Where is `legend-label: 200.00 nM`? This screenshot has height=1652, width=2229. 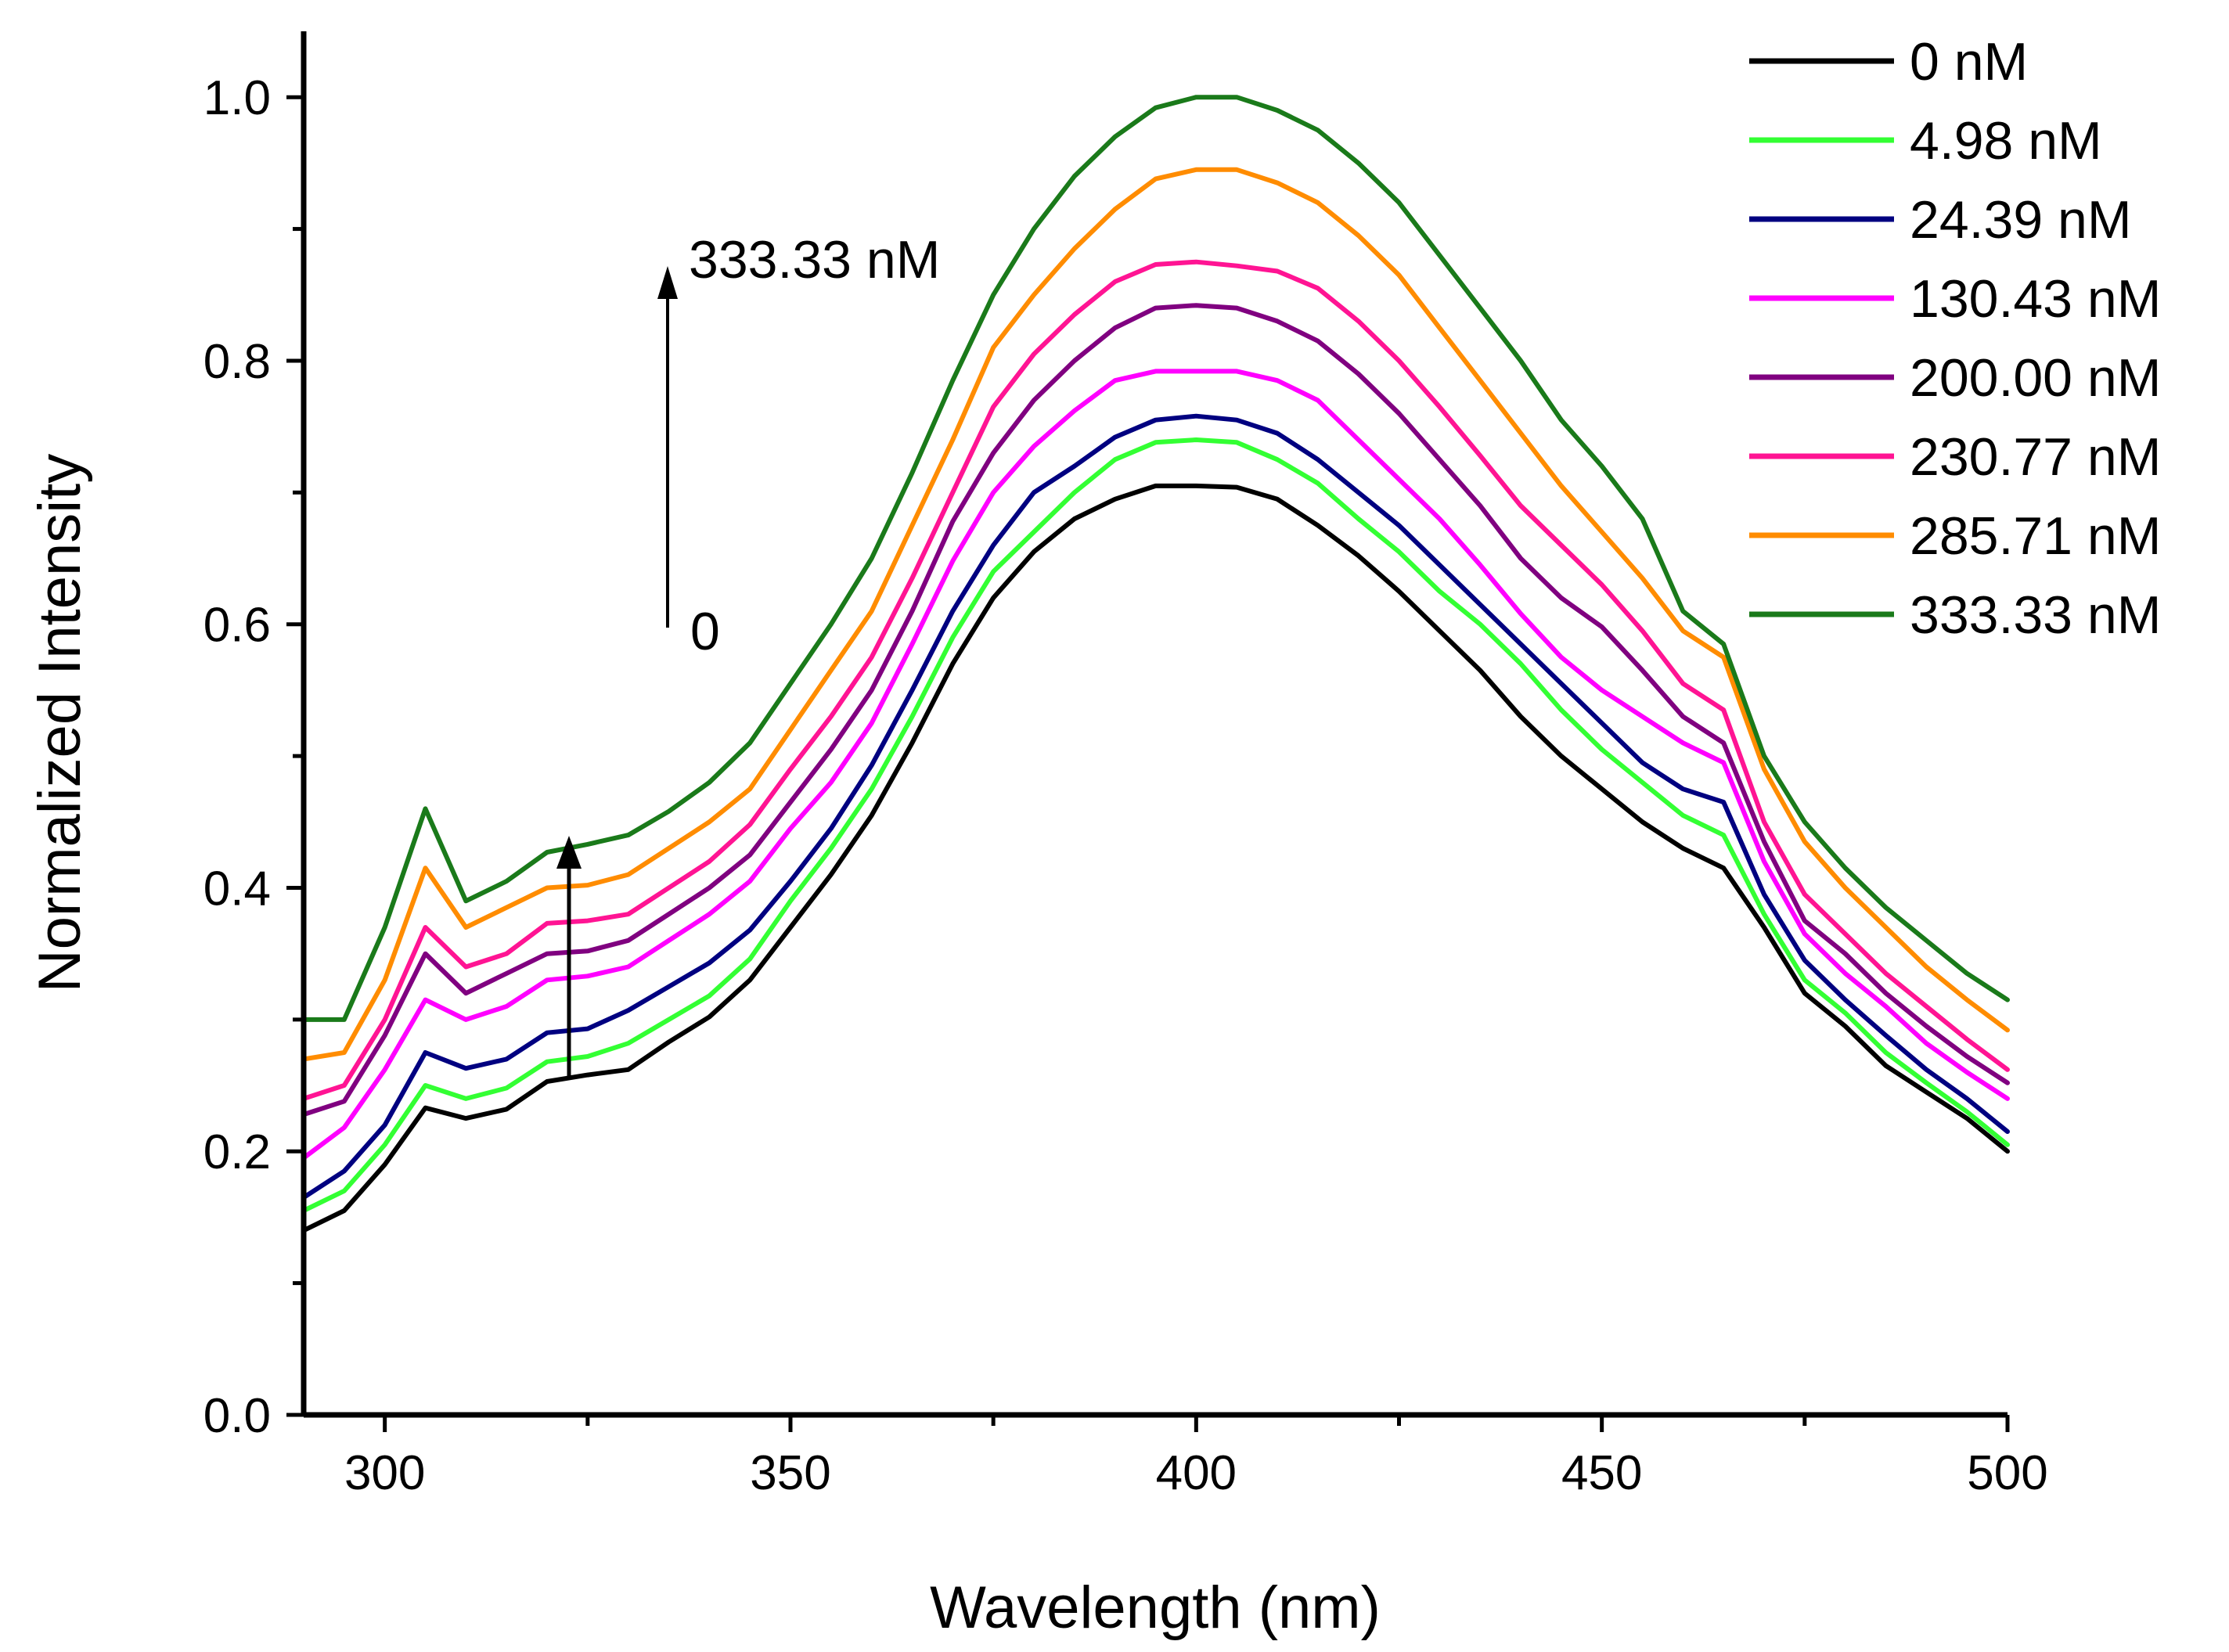 legend-label: 200.00 nM is located at coordinates (2035, 378).